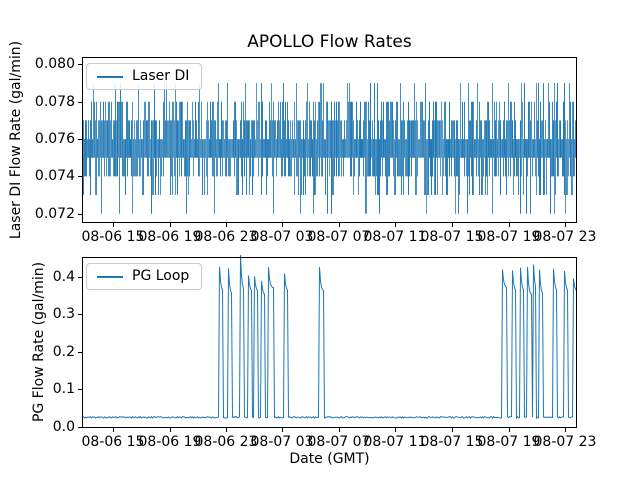 This screenshot has width=640, height=480. What do you see at coordinates (63, 389) in the screenshot?
I see `y-tick-label: 0.1` at bounding box center [63, 389].